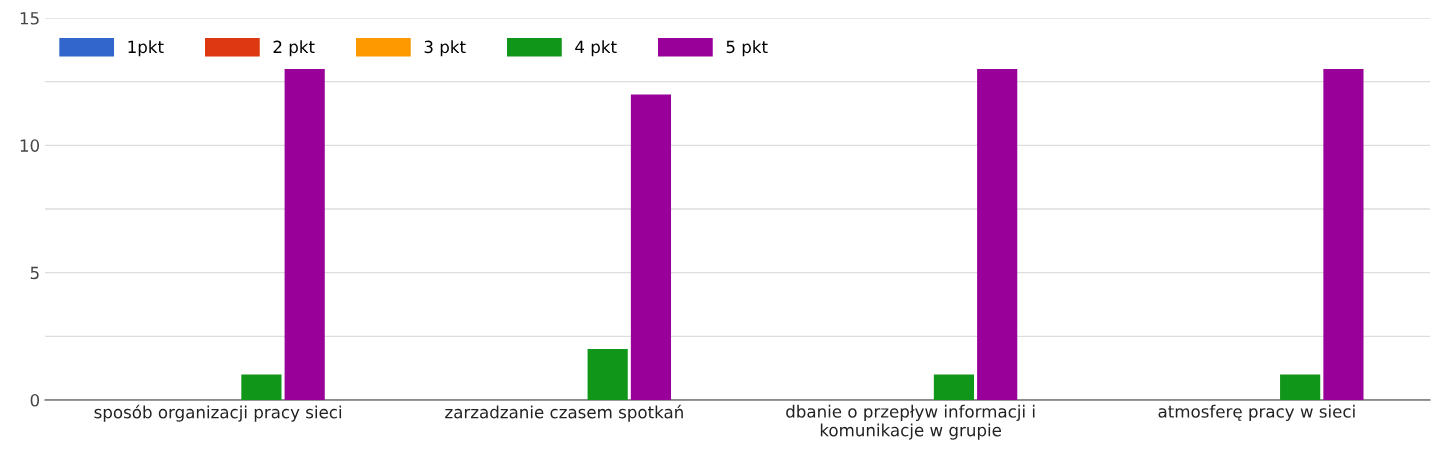  What do you see at coordinates (910, 422) in the screenshot?
I see `x-tick-label: dbanie o przepływ informacji i komunikacje w grupie` at bounding box center [910, 422].